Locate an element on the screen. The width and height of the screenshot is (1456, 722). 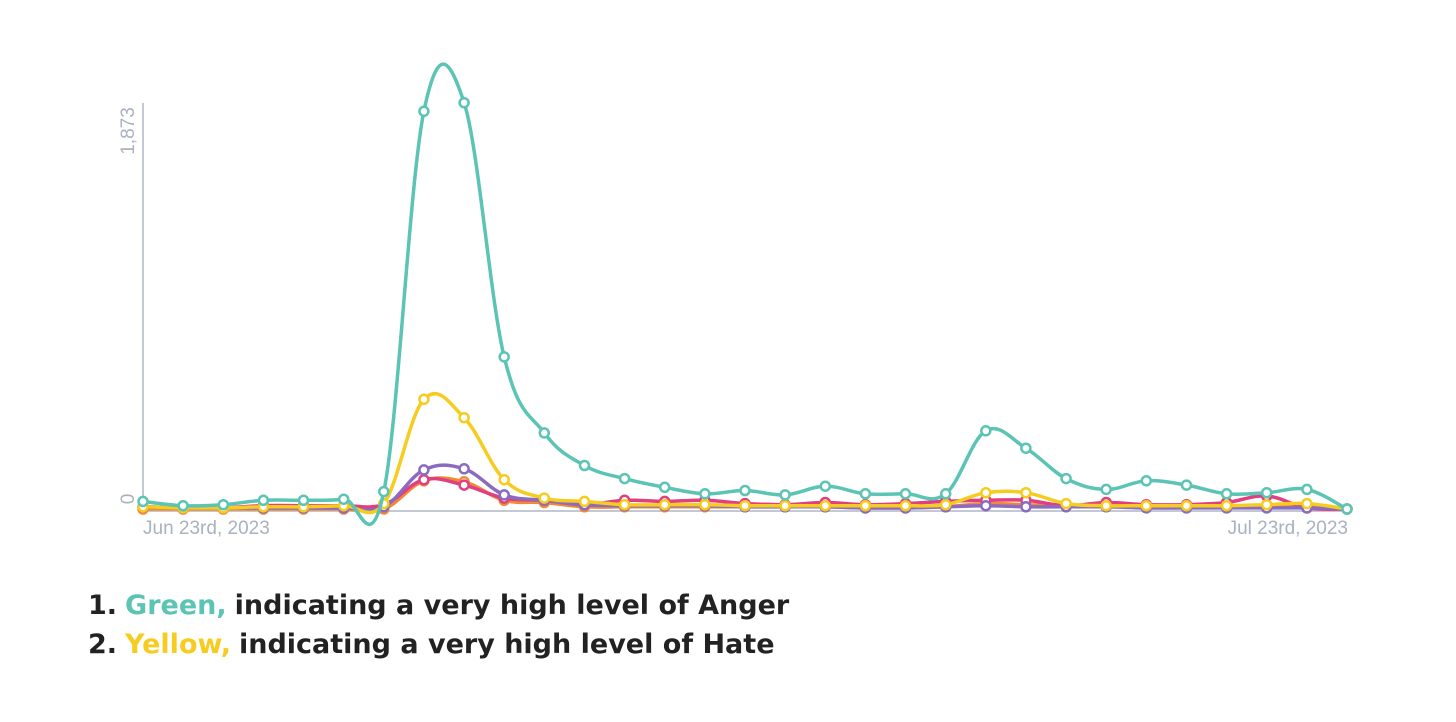
legend-number: 2. is located at coordinates (103, 644).